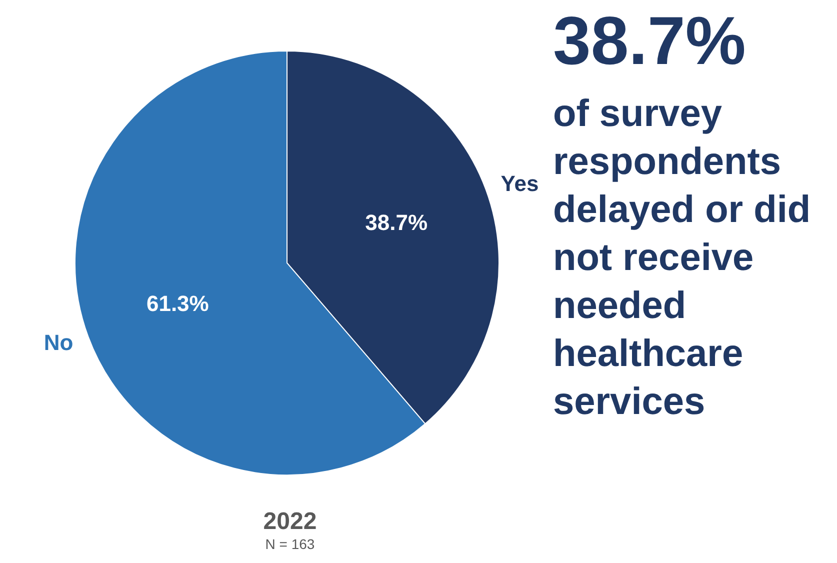  What do you see at coordinates (519, 183) in the screenshot?
I see `slice-label: Yes` at bounding box center [519, 183].